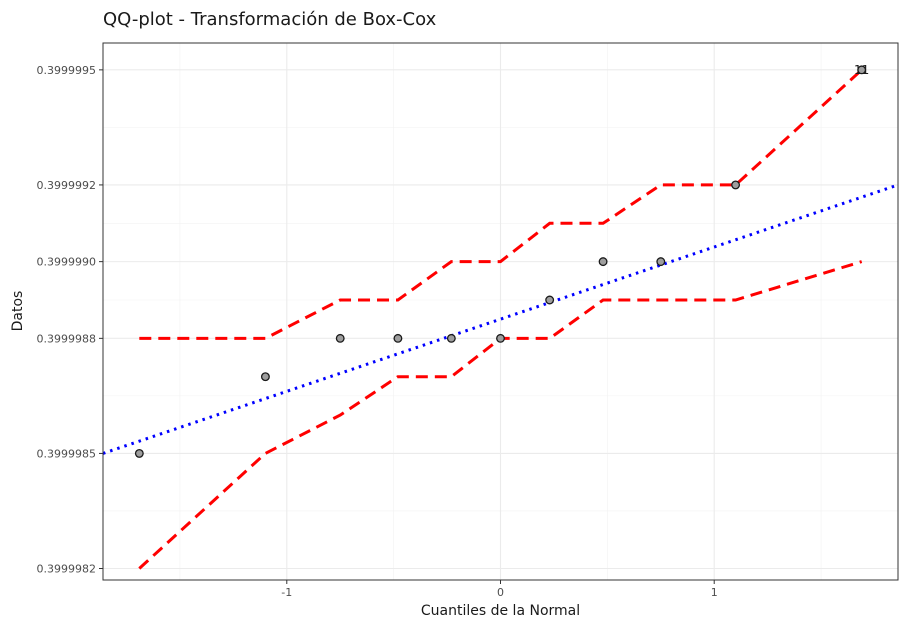  What do you see at coordinates (714, 592) in the screenshot?
I see `x-tick-label: 1` at bounding box center [714, 592].